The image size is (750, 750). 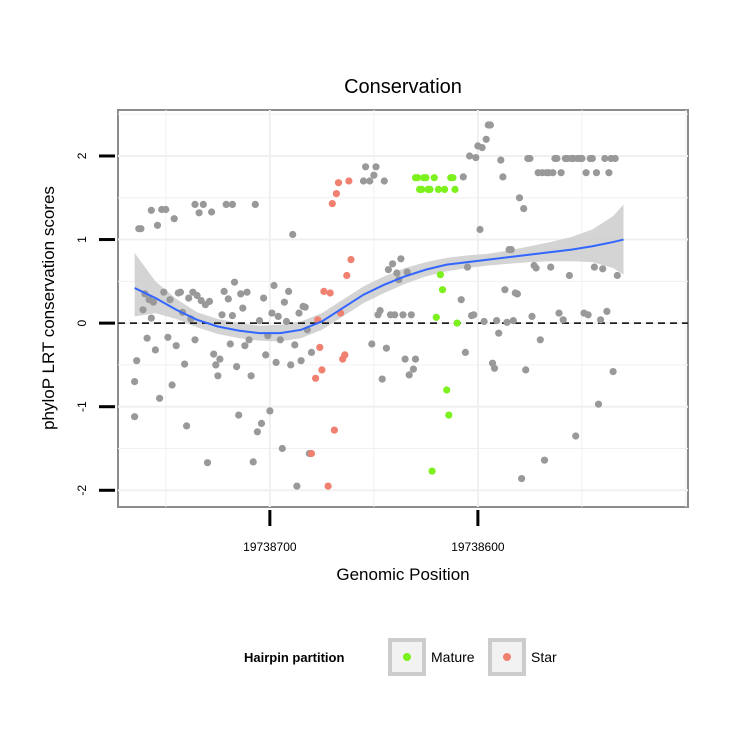 I want to click on legend-label-star: Star, so click(x=544, y=657).